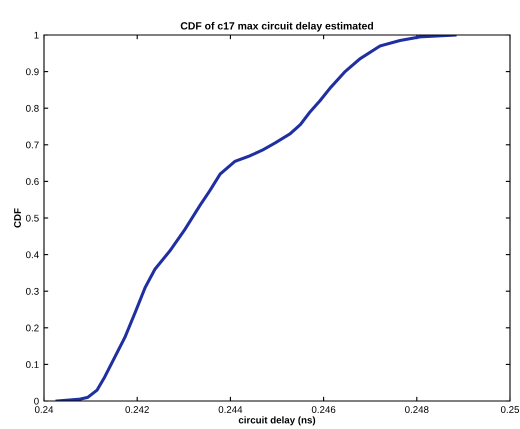 This screenshot has width=520, height=429. Describe the element at coordinates (32, 218) in the screenshot. I see `y-tick-label: 0.5` at that location.